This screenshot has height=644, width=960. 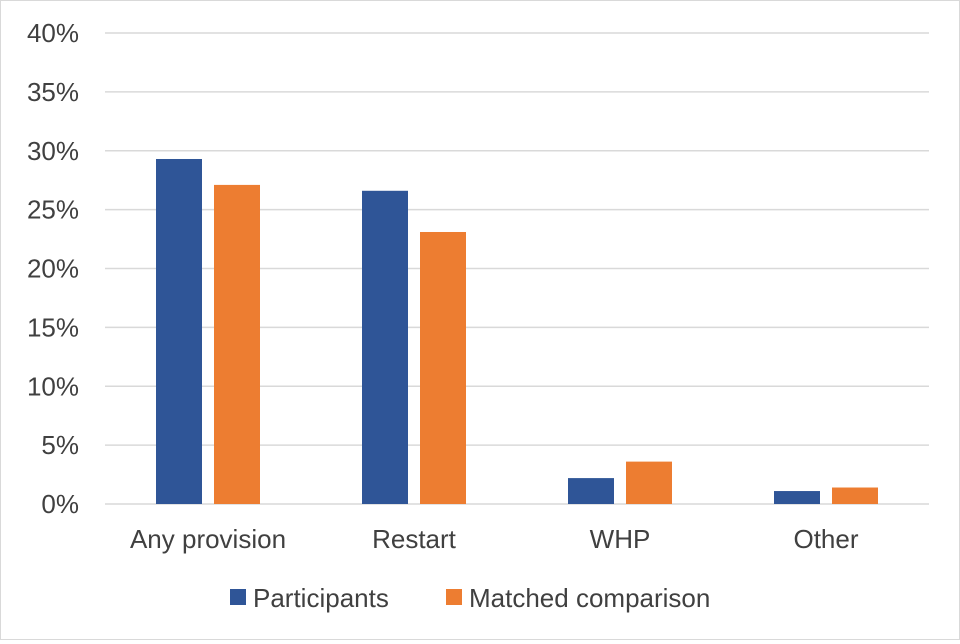 I want to click on x-category-label: Any provision, so click(x=208, y=539).